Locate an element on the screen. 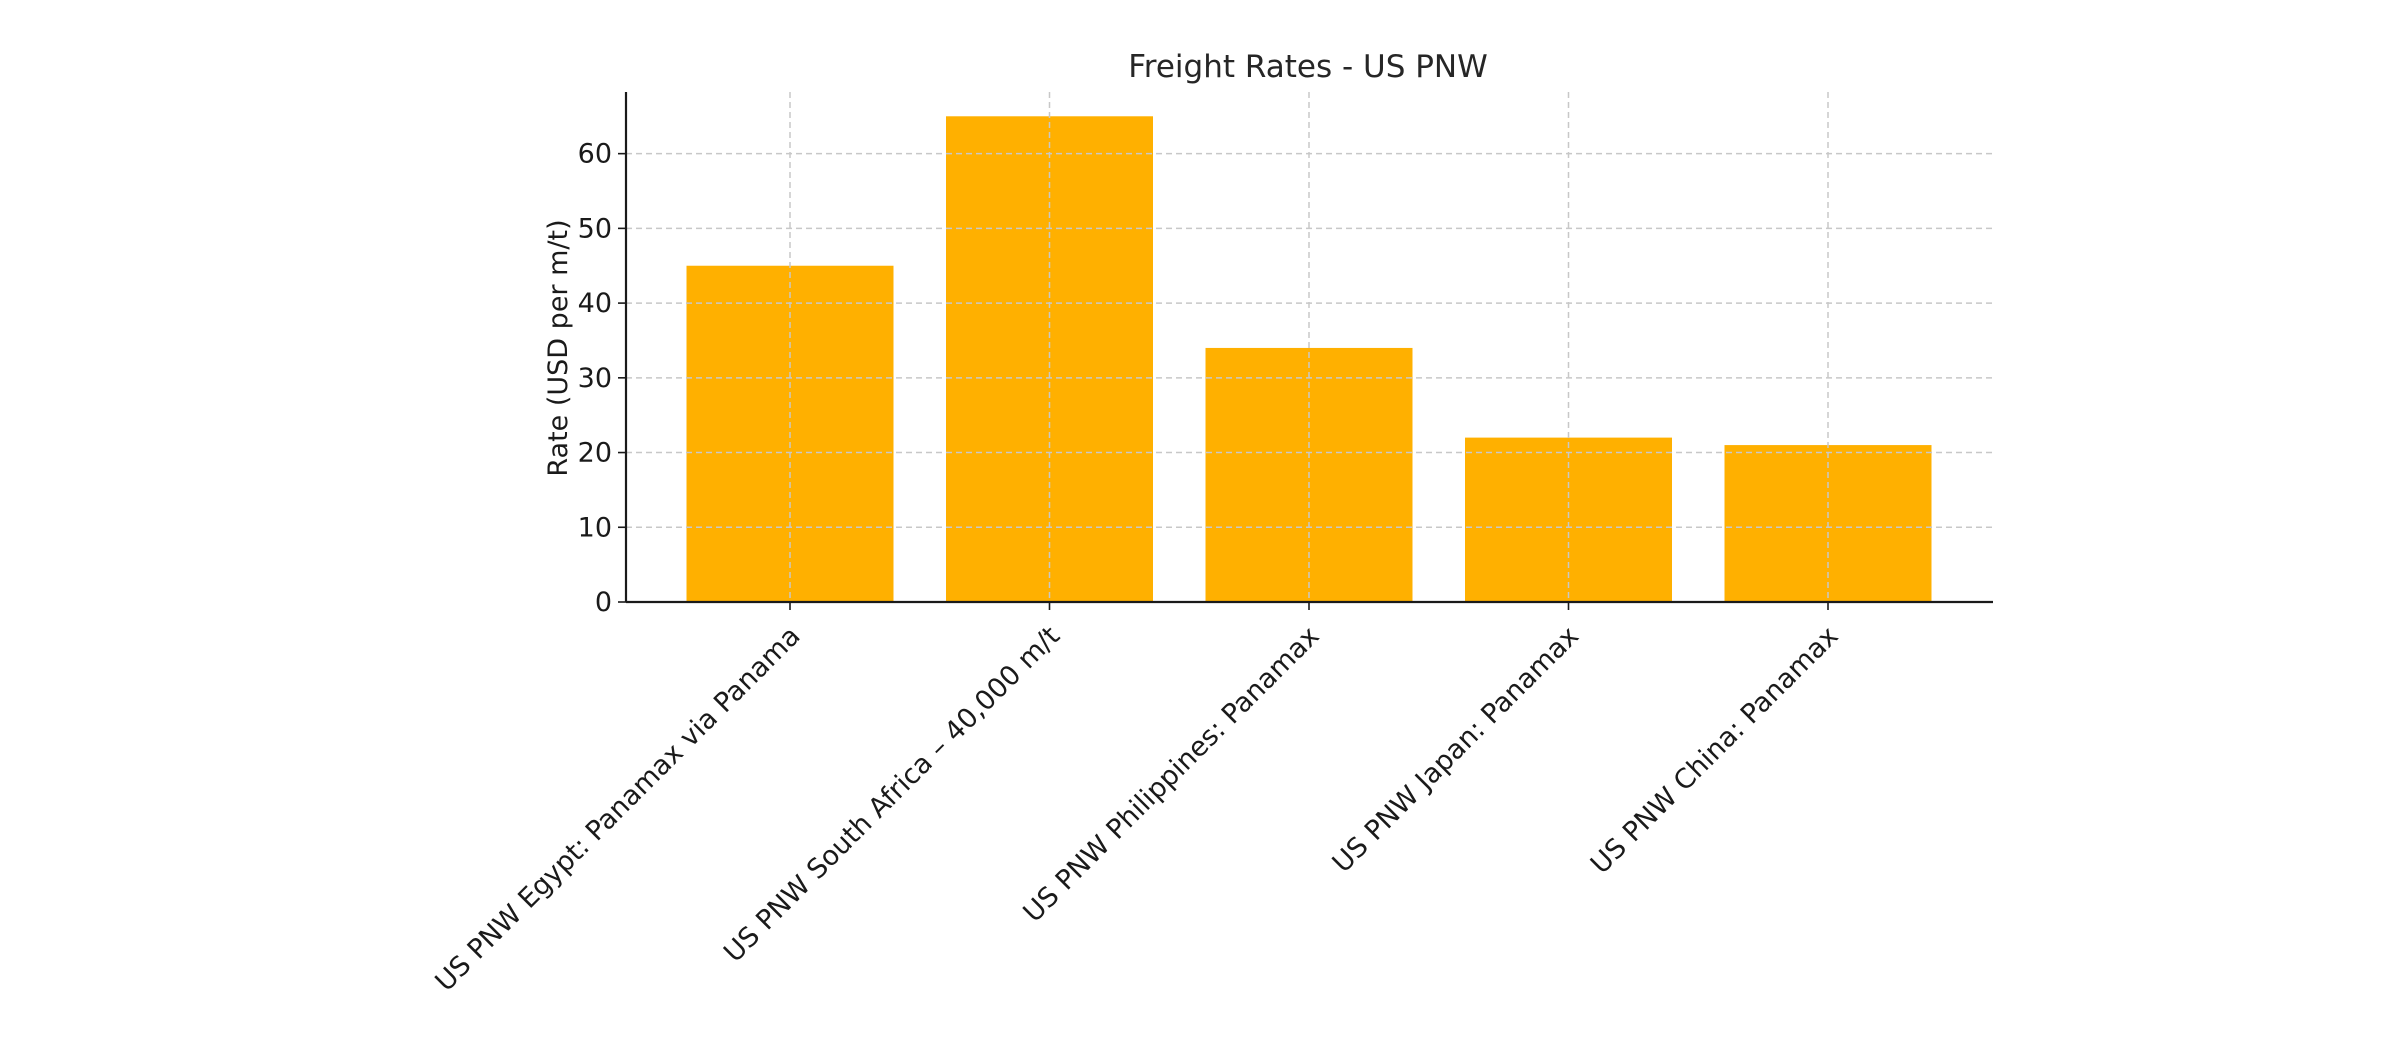 Image resolution: width=2400 pixels, height=1041 pixels. x-tick-label: US PNW Philippines: Panamax is located at coordinates (1172, 775).